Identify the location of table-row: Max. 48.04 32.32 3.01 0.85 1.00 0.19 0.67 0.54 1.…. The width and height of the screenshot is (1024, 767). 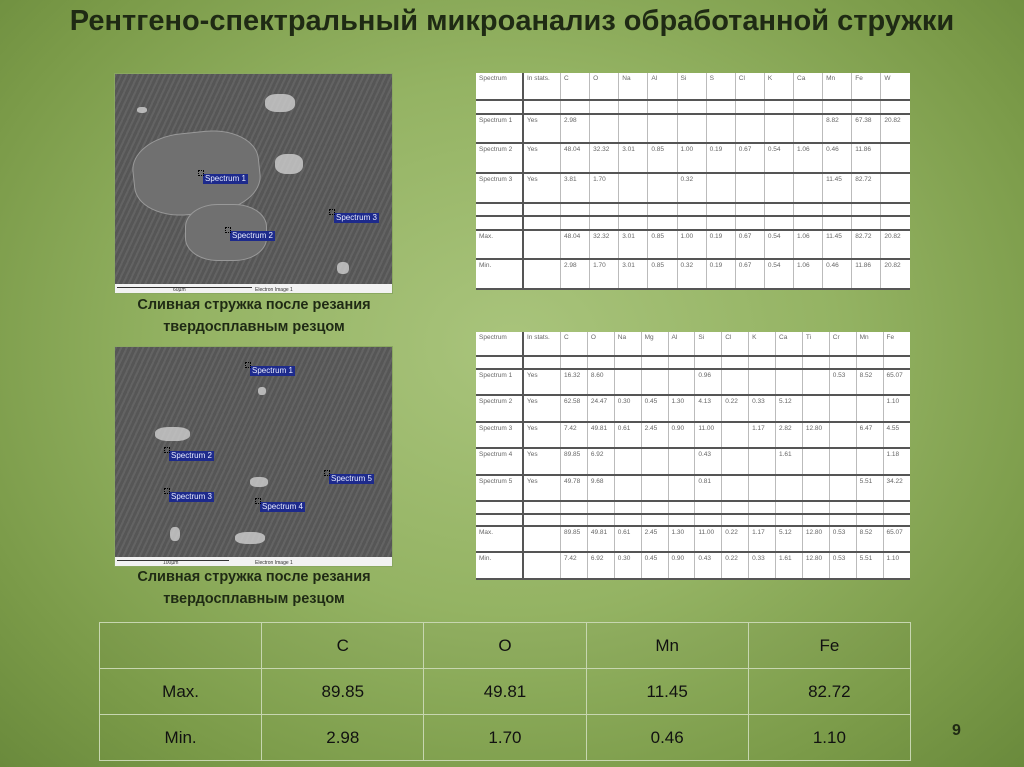
(693, 245).